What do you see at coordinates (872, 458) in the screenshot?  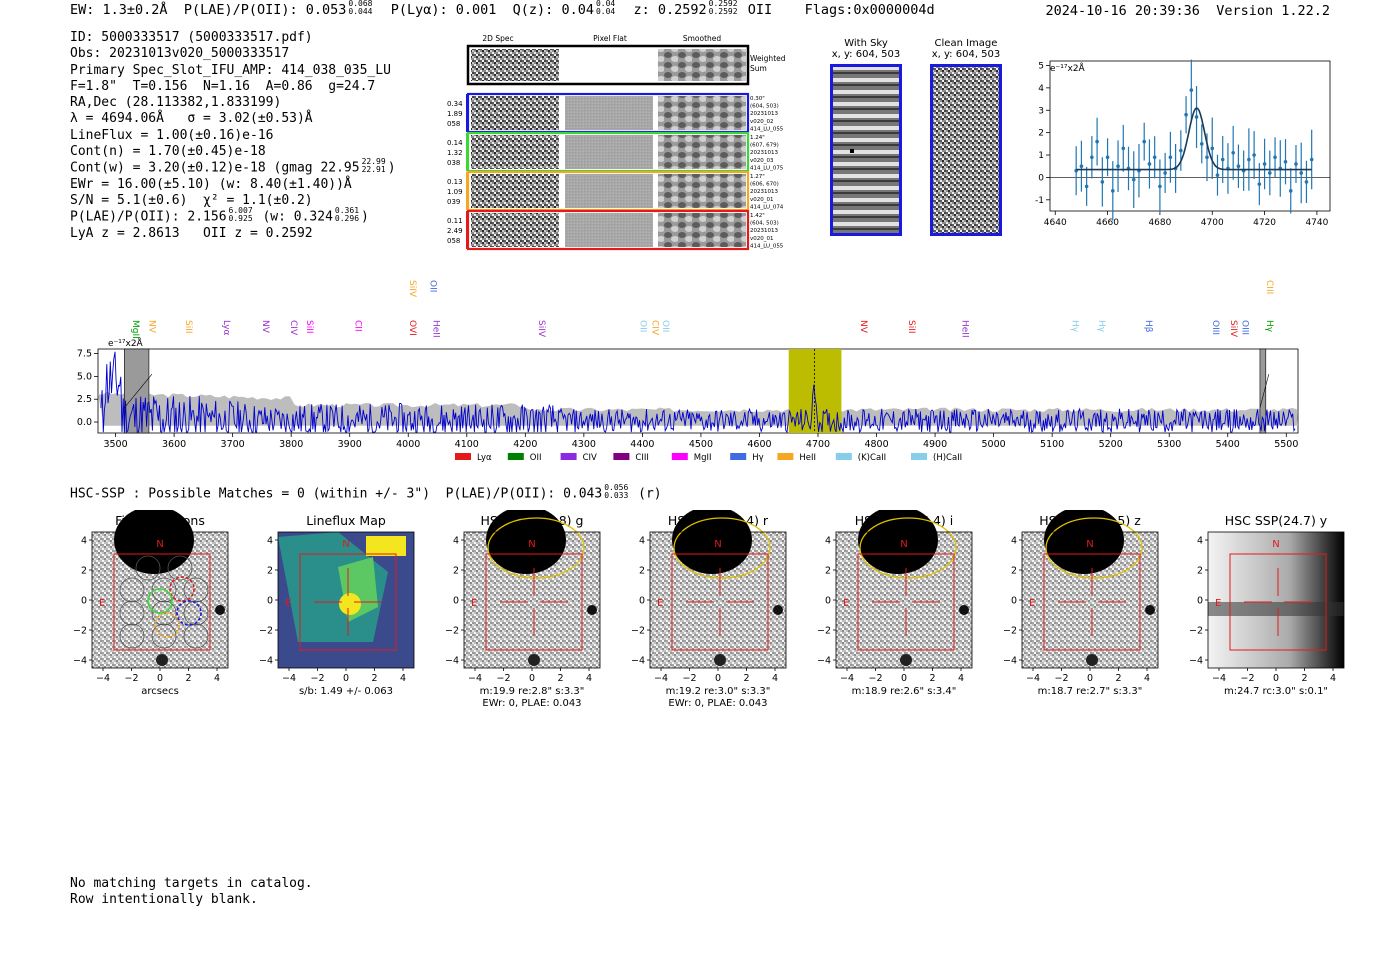 I see `legend-label: (K)CaII` at bounding box center [872, 458].